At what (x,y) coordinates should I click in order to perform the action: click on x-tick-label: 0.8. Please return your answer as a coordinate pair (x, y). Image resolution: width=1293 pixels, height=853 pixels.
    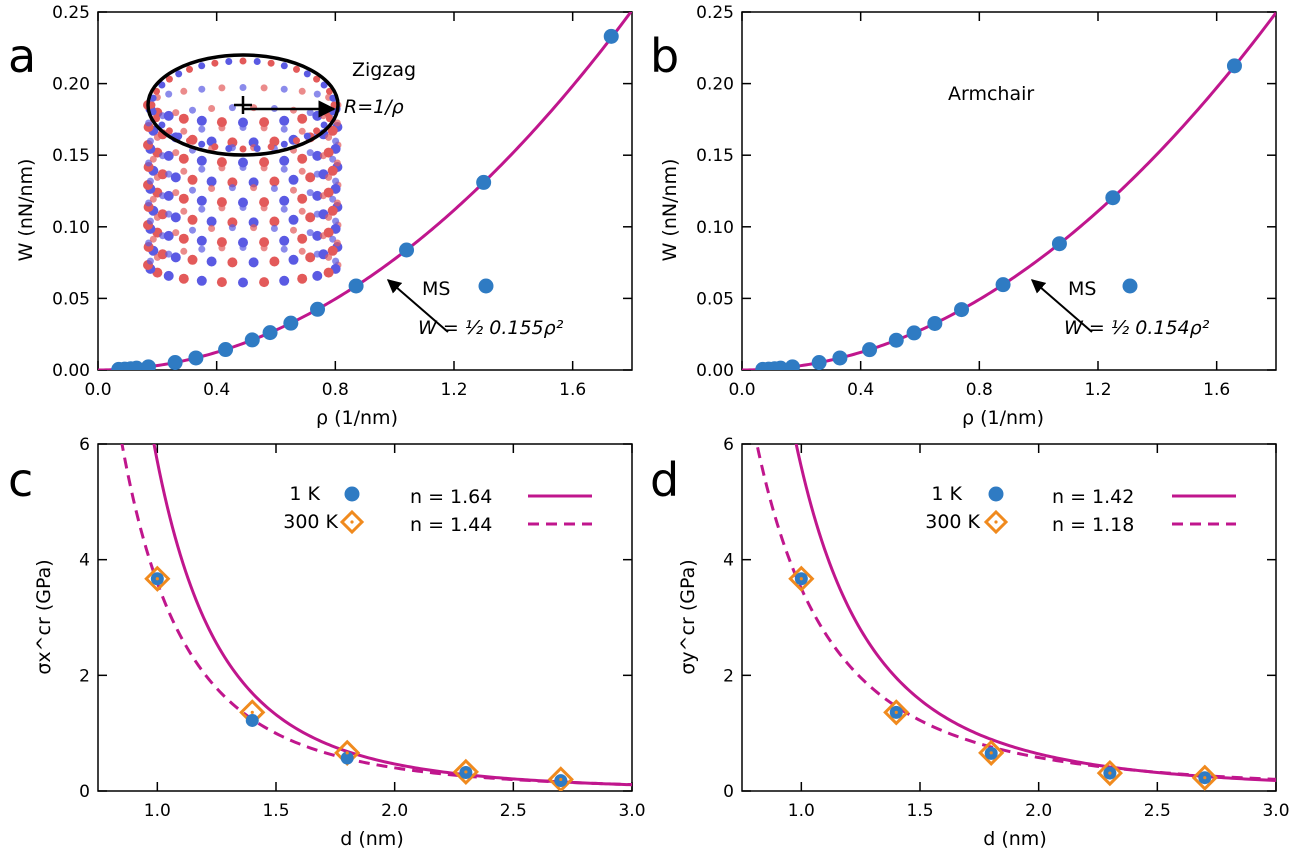
    Looking at the image, I should click on (335, 390).